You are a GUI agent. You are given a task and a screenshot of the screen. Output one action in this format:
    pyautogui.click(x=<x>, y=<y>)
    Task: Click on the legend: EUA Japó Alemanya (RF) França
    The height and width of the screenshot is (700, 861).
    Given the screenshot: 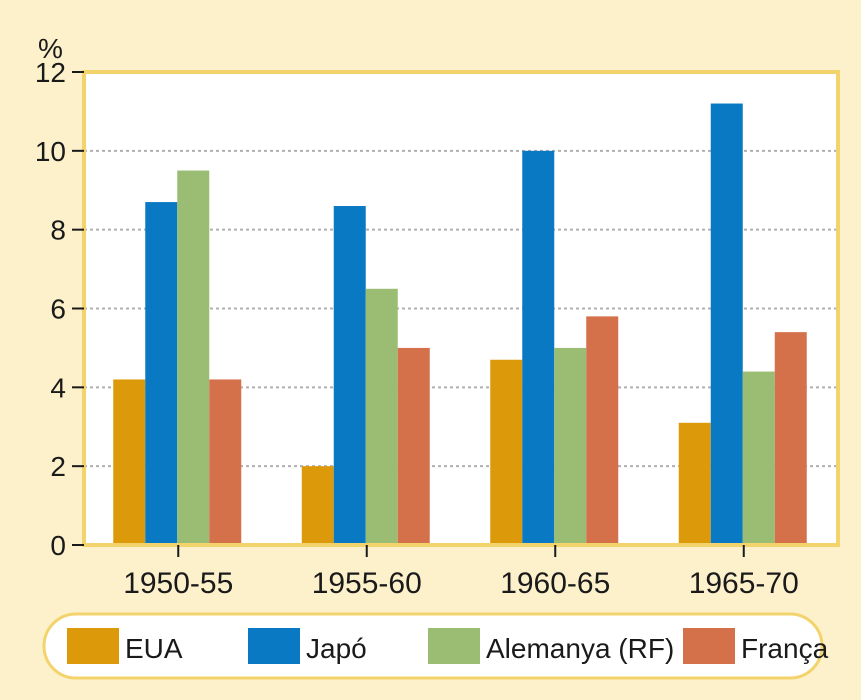 What is the action you would take?
    pyautogui.click(x=435, y=646)
    